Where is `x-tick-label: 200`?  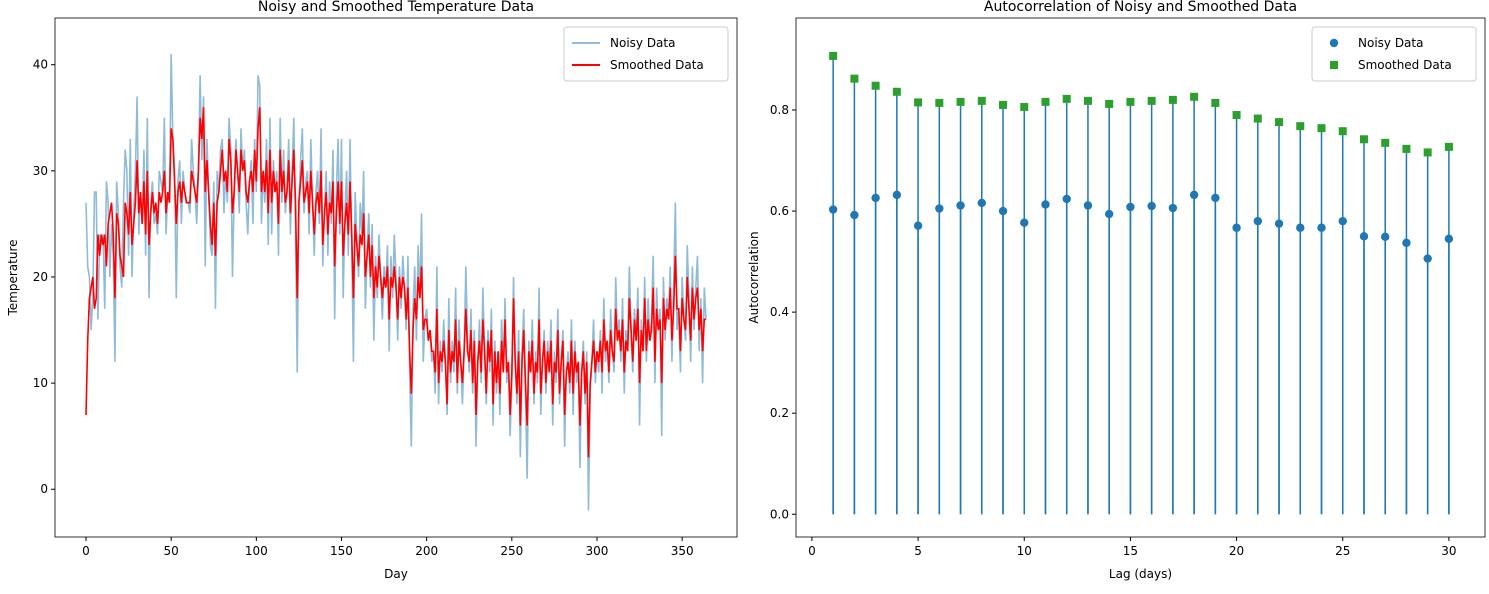
x-tick-label: 200 is located at coordinates (426, 551).